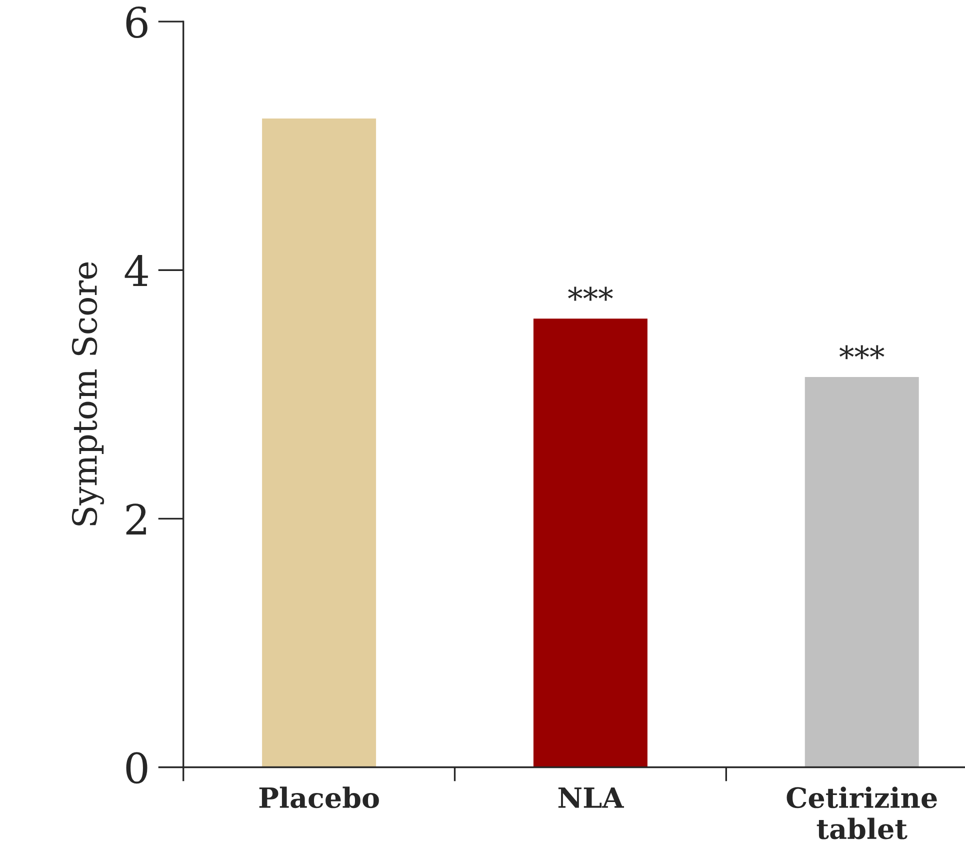 This screenshot has height=864, width=965. I want to click on y-tick-label: 4, so click(136, 270).